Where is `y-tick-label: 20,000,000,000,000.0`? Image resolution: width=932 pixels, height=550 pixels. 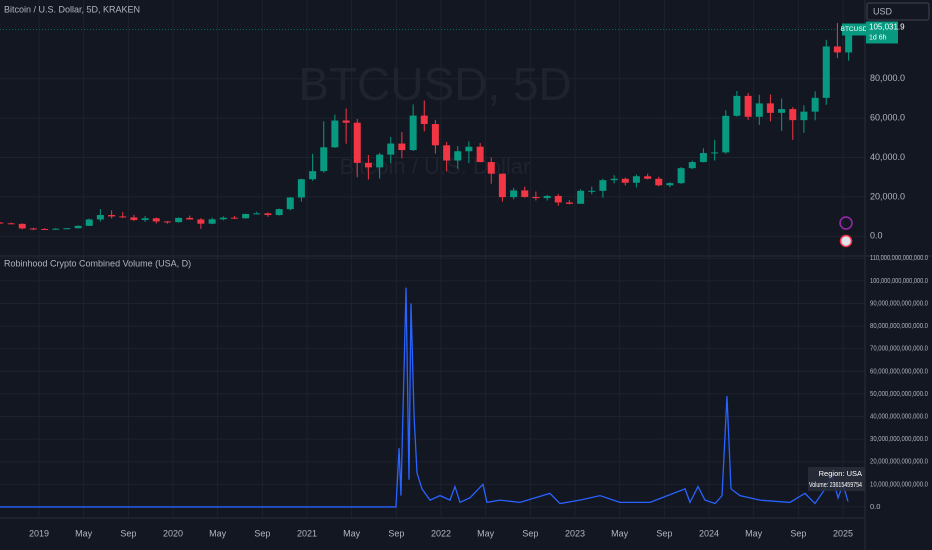 y-tick-label: 20,000,000,000,000.0 is located at coordinates (899, 461).